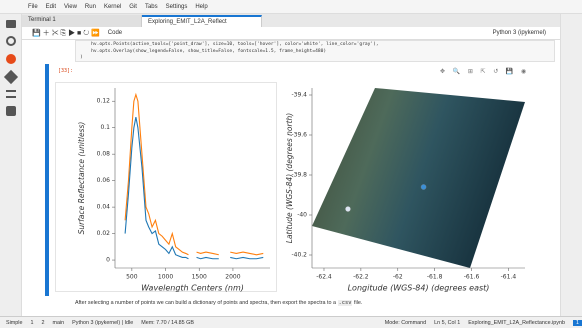  Describe the element at coordinates (302, 215) in the screenshot. I see `y-tick-label: -40` at that location.